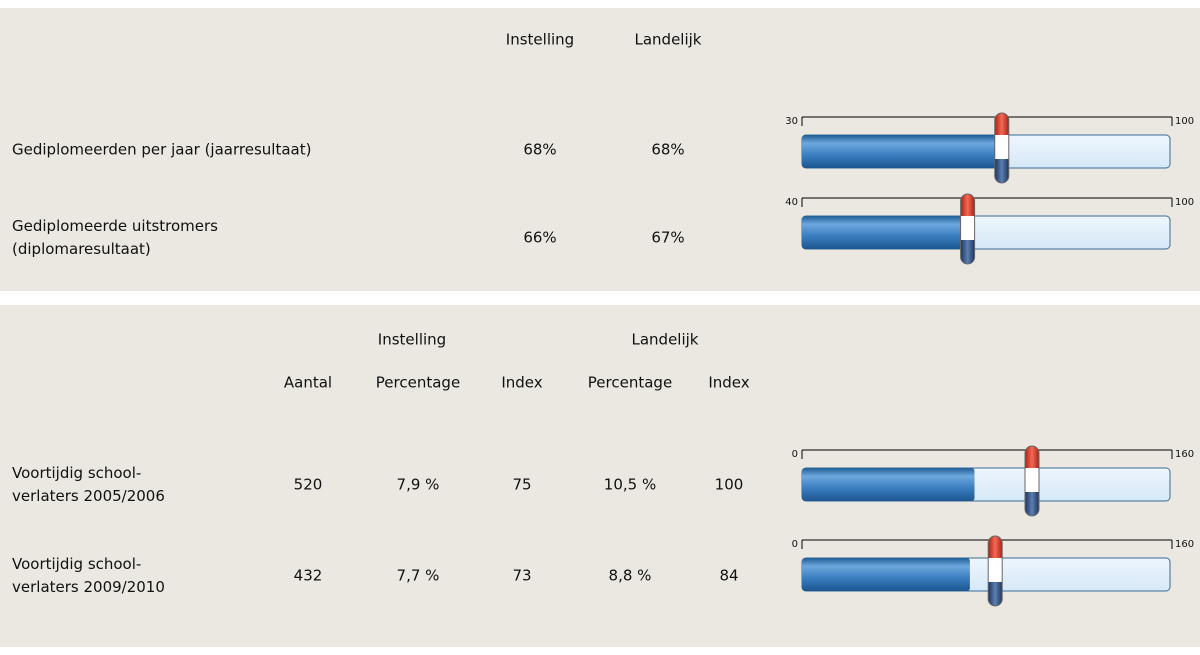  I want to click on cell: 75, so click(521, 485).